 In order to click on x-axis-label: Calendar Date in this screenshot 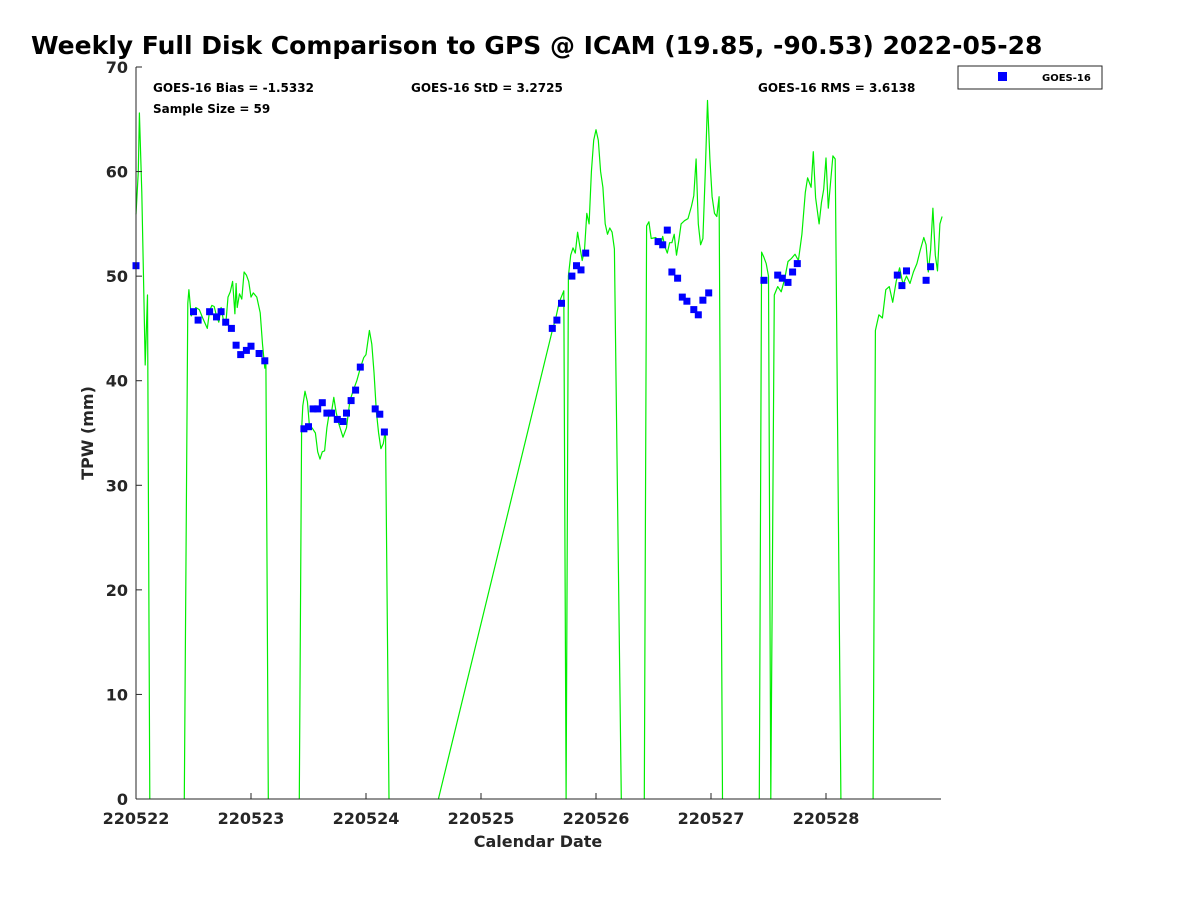, I will do `click(538, 841)`.